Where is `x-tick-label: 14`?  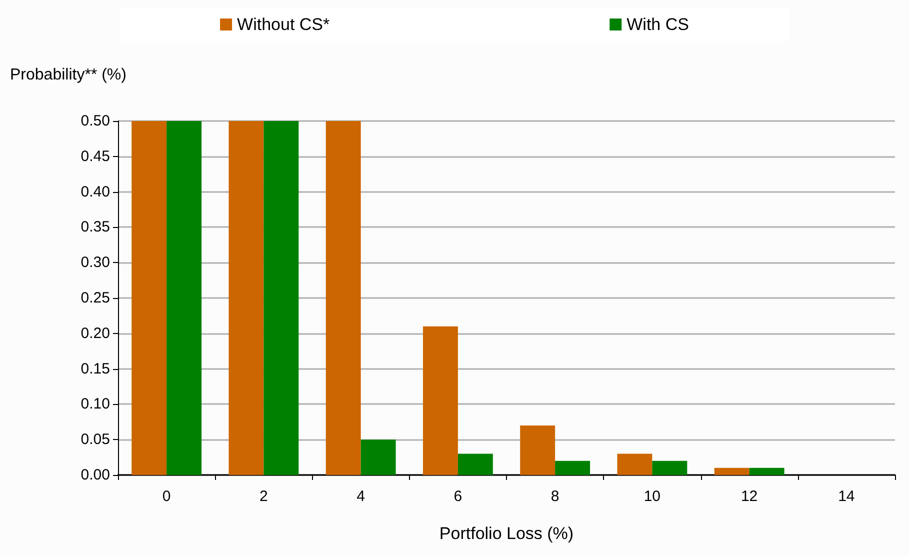 x-tick-label: 14 is located at coordinates (846, 496).